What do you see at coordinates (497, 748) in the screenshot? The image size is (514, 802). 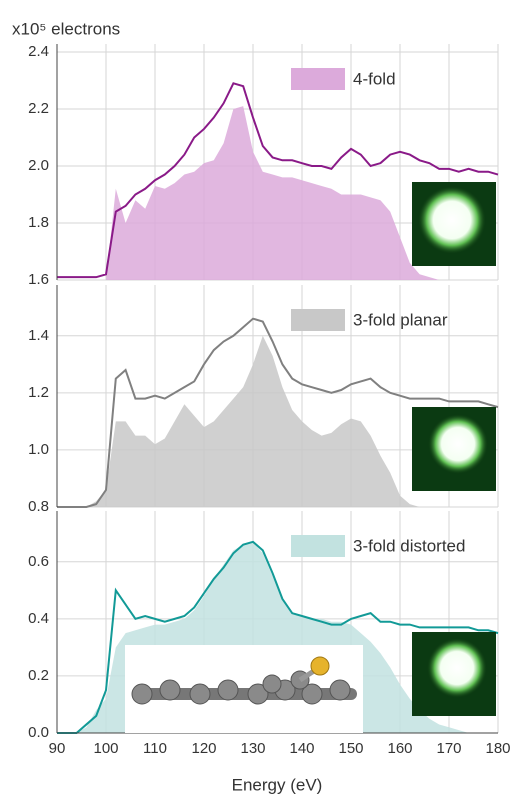 I see `x-tick-label: 180` at bounding box center [497, 748].